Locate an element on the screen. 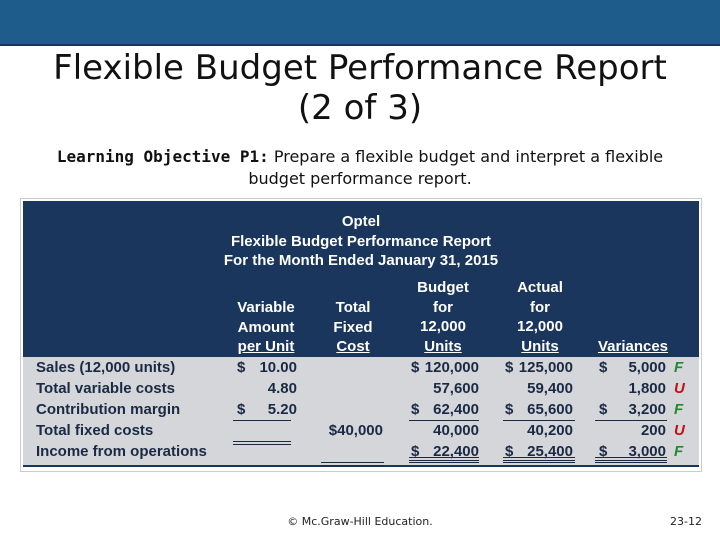  variance-amount: 200 is located at coordinates (653, 430).